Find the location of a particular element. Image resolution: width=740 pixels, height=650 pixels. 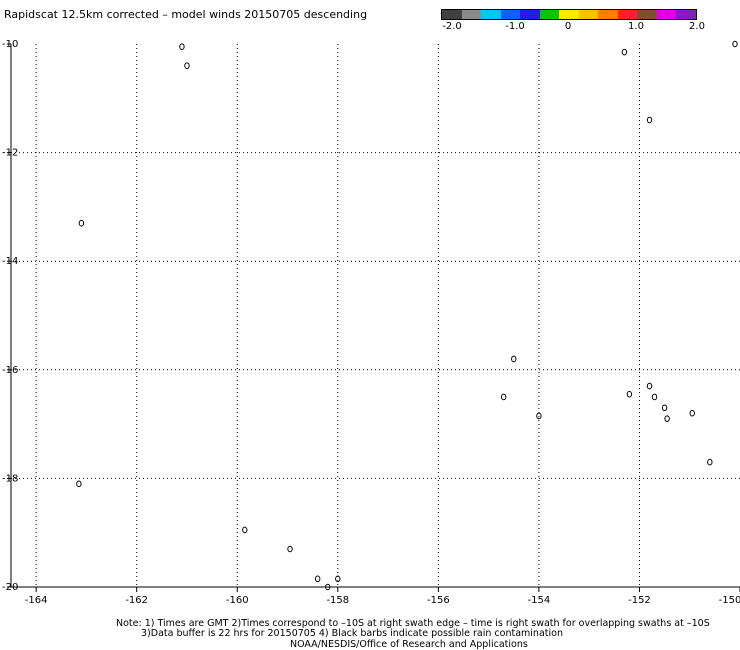

lat-tick-label: -14 is located at coordinates (10, 261).